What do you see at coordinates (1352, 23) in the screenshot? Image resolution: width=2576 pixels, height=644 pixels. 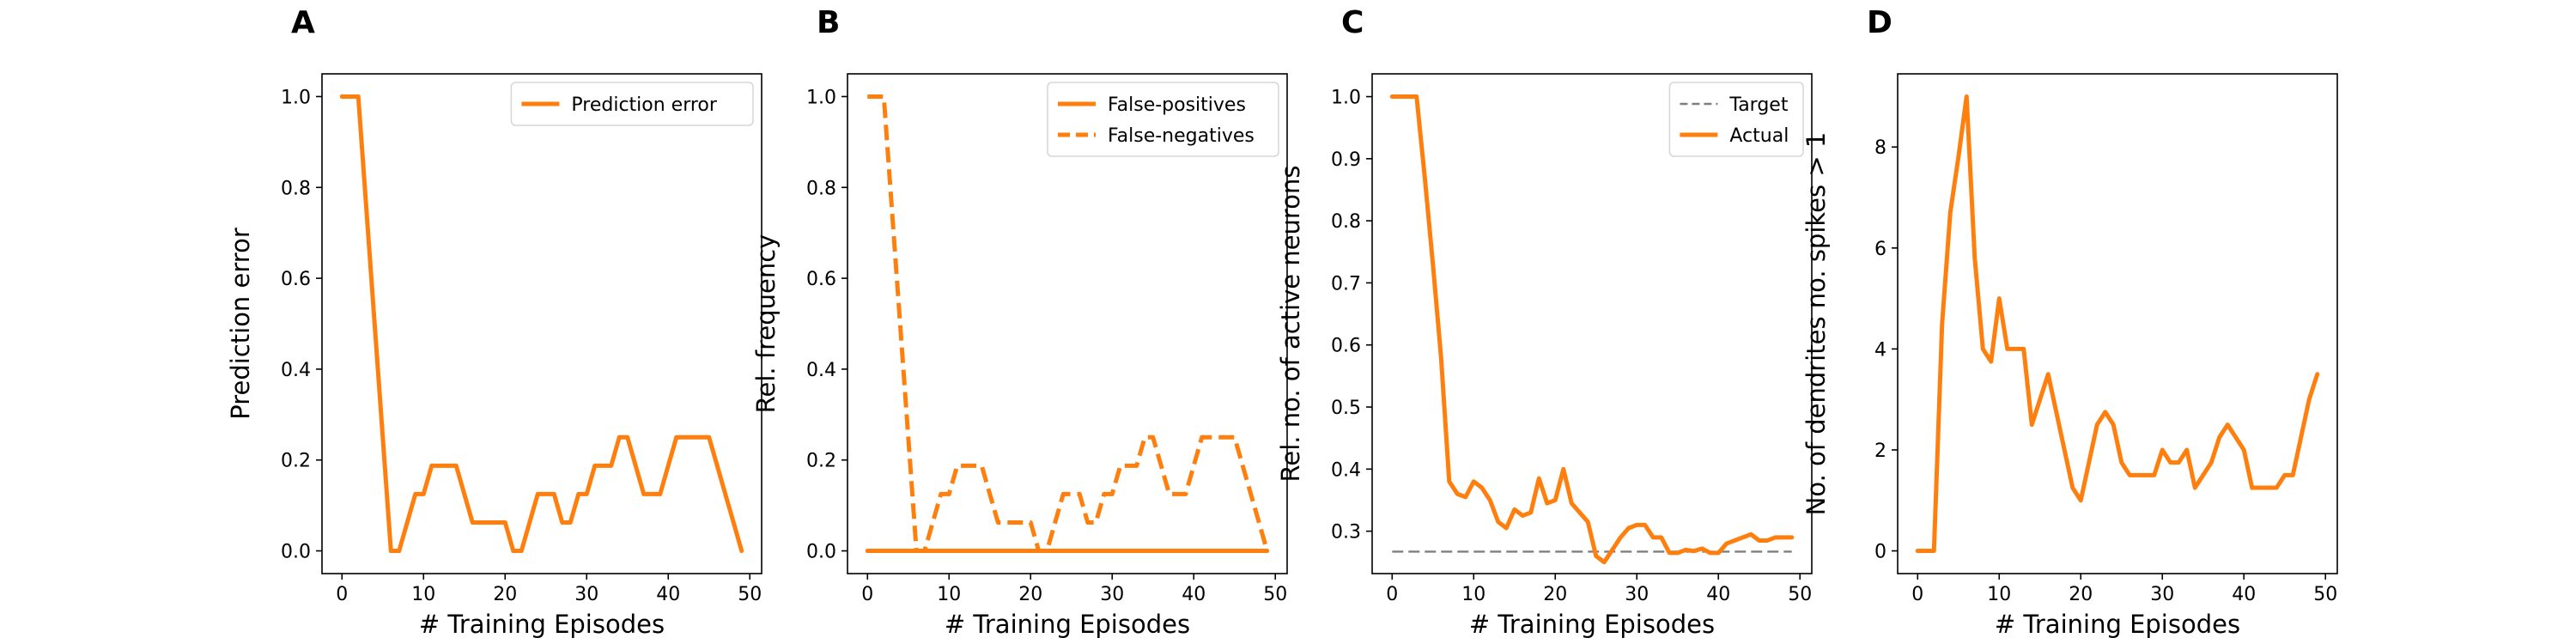 I see `panel-letter: C` at bounding box center [1352, 23].